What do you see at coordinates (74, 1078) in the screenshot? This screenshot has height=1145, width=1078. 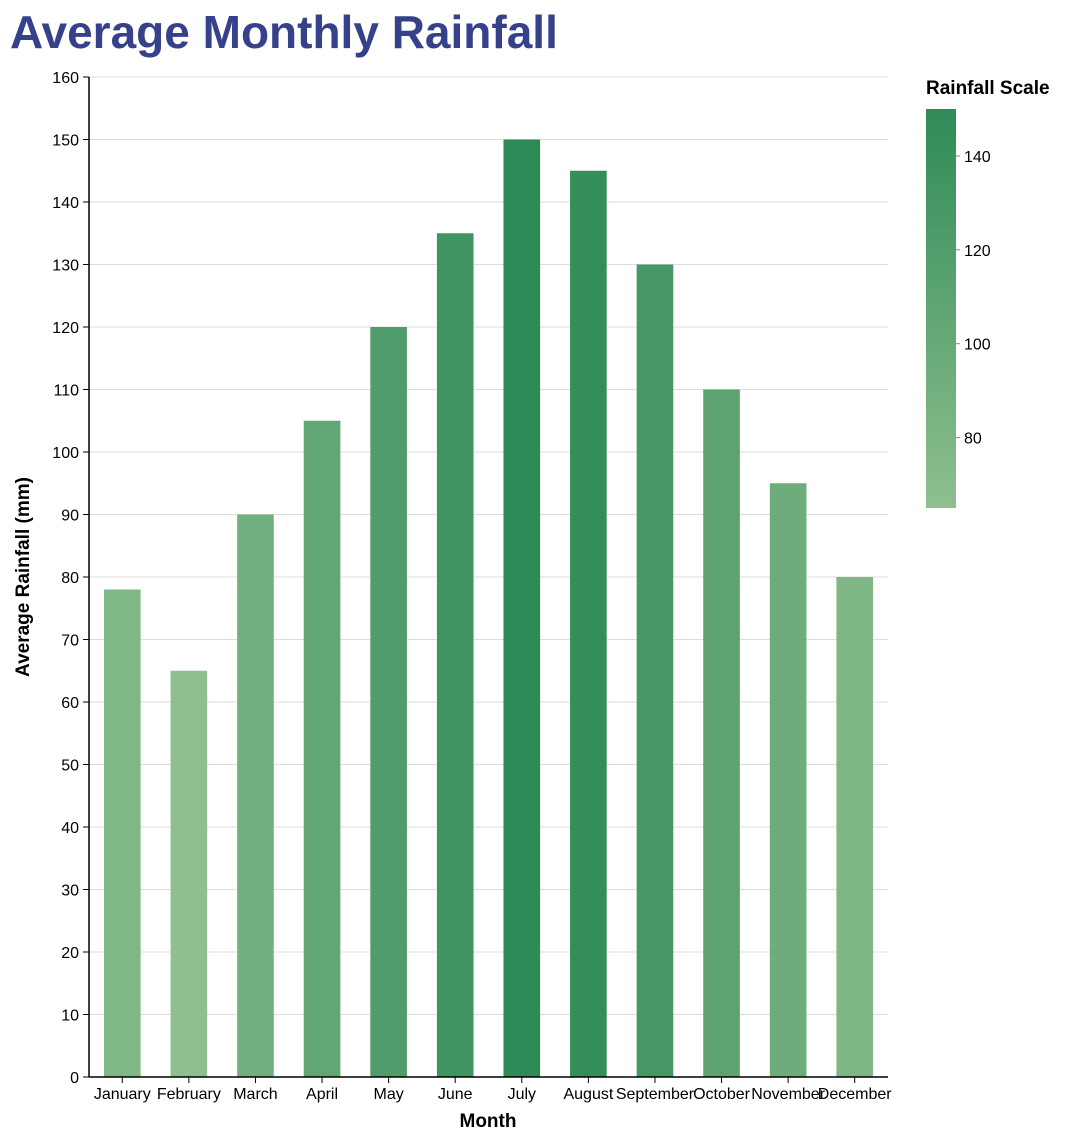 I see `y-tick-label: 0` at bounding box center [74, 1078].